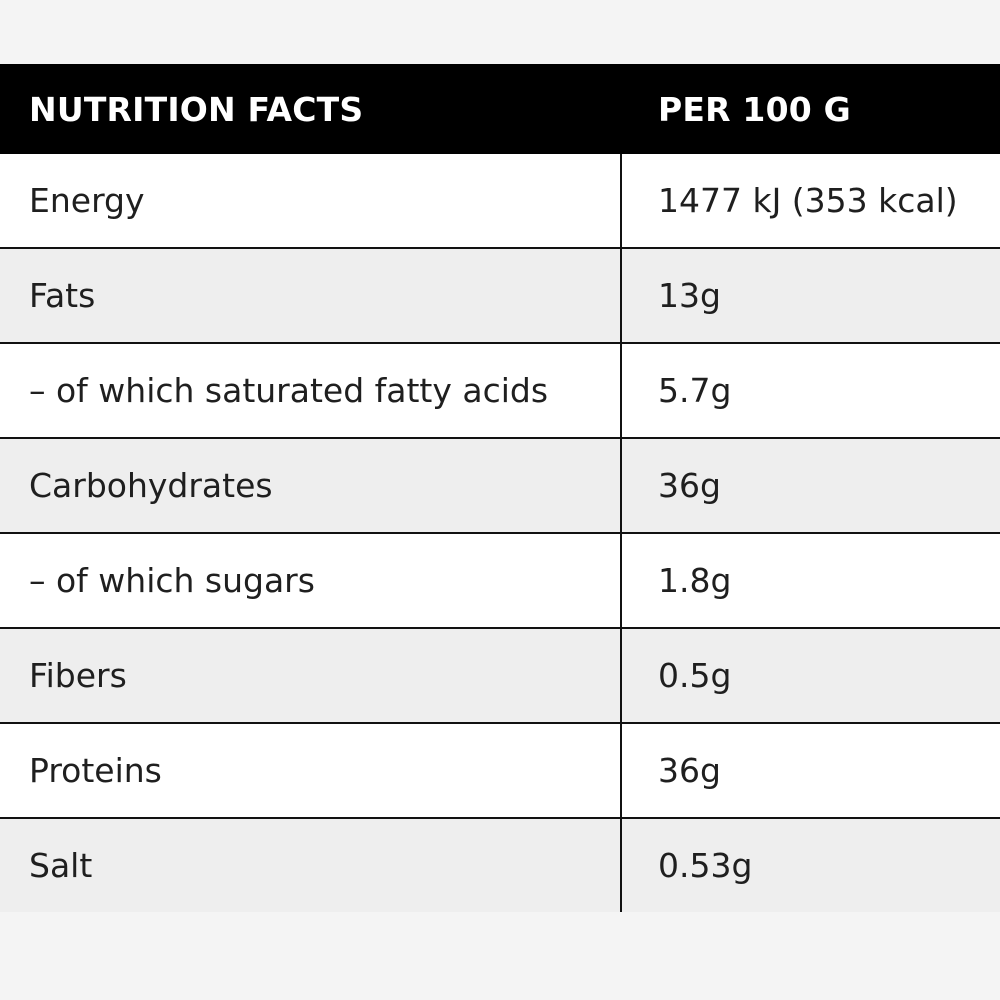  Describe the element at coordinates (695, 390) in the screenshot. I see `nutrient-value: 5.7g` at that location.